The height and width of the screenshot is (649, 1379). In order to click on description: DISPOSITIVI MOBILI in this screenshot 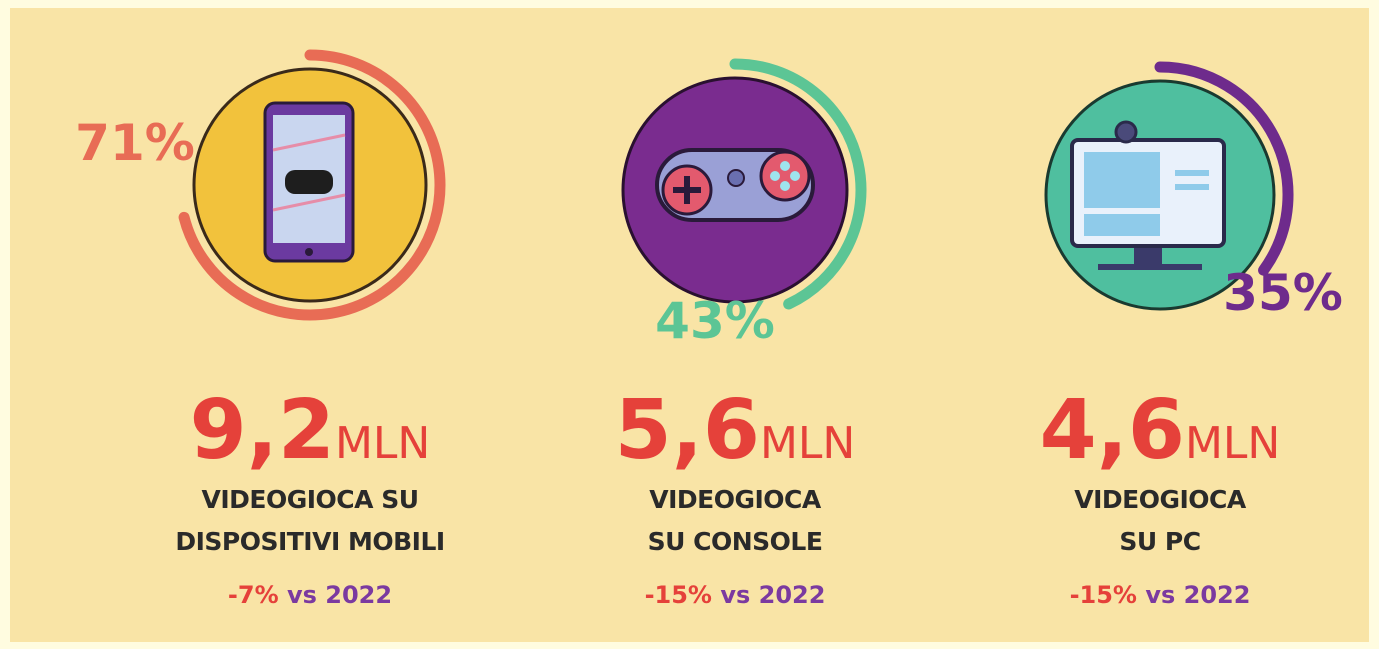, I will do `click(309, 541)`.